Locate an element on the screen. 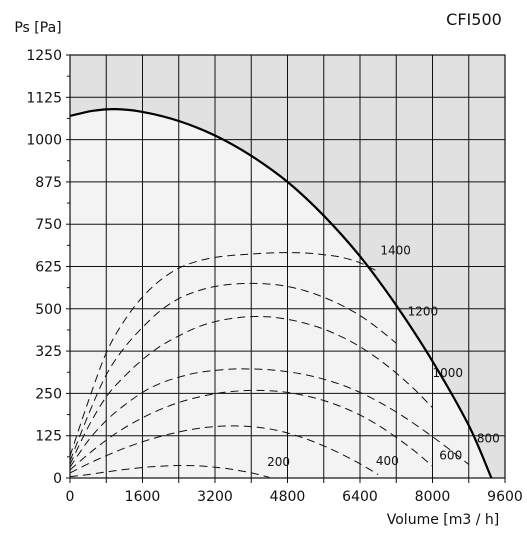  y-tick-label: 325 is located at coordinates (48, 352).